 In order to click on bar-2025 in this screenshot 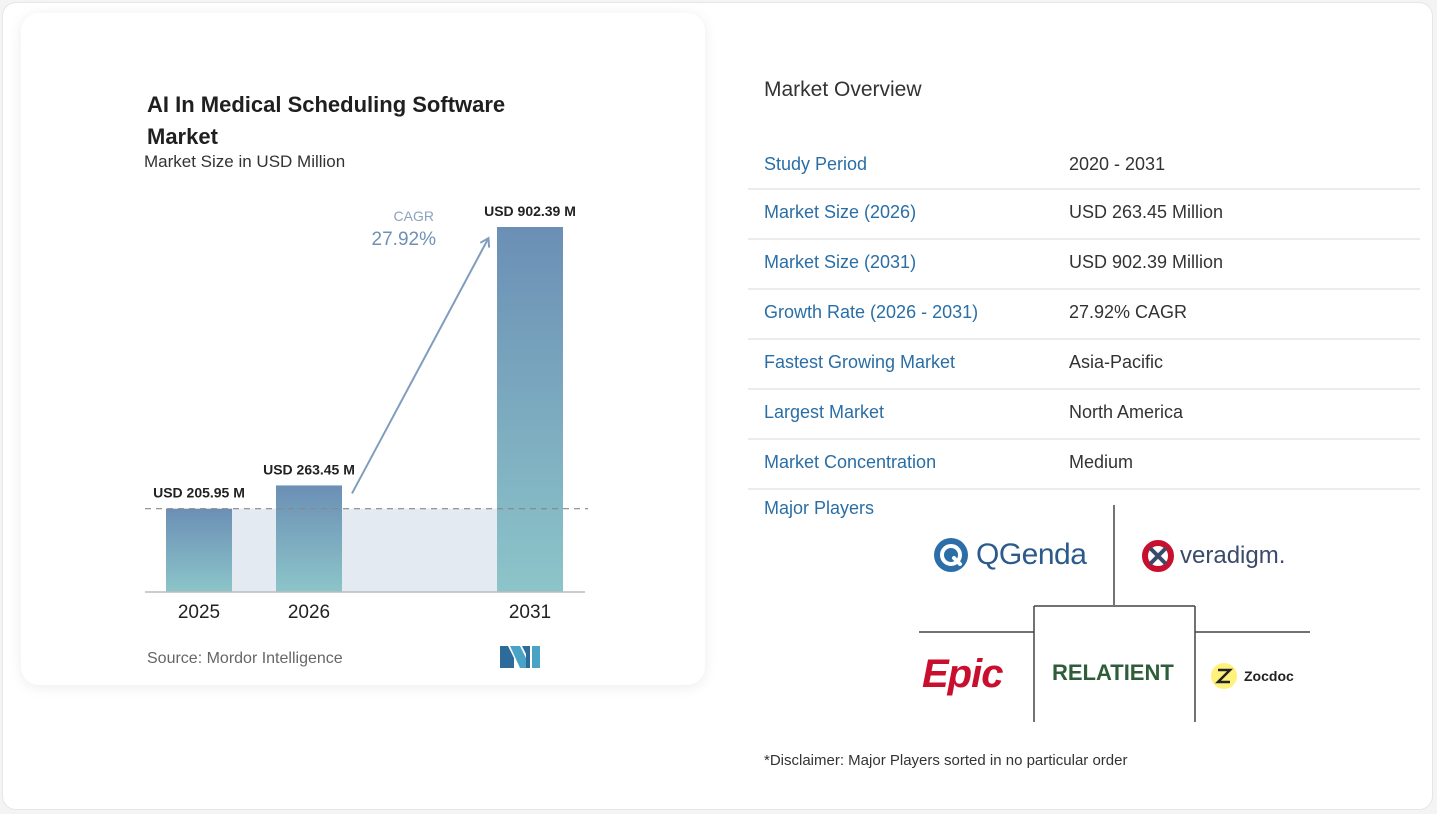, I will do `click(199, 550)`.